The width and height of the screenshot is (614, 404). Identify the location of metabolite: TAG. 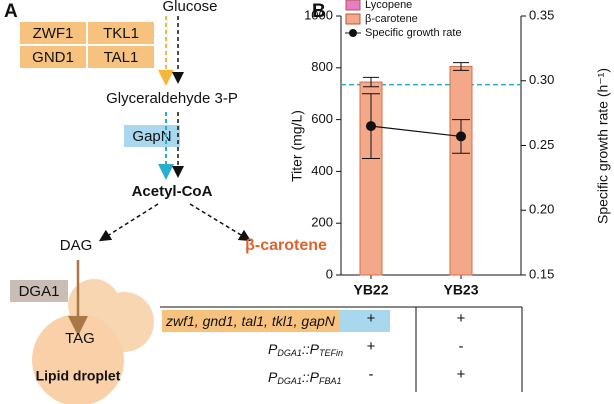
(80, 338).